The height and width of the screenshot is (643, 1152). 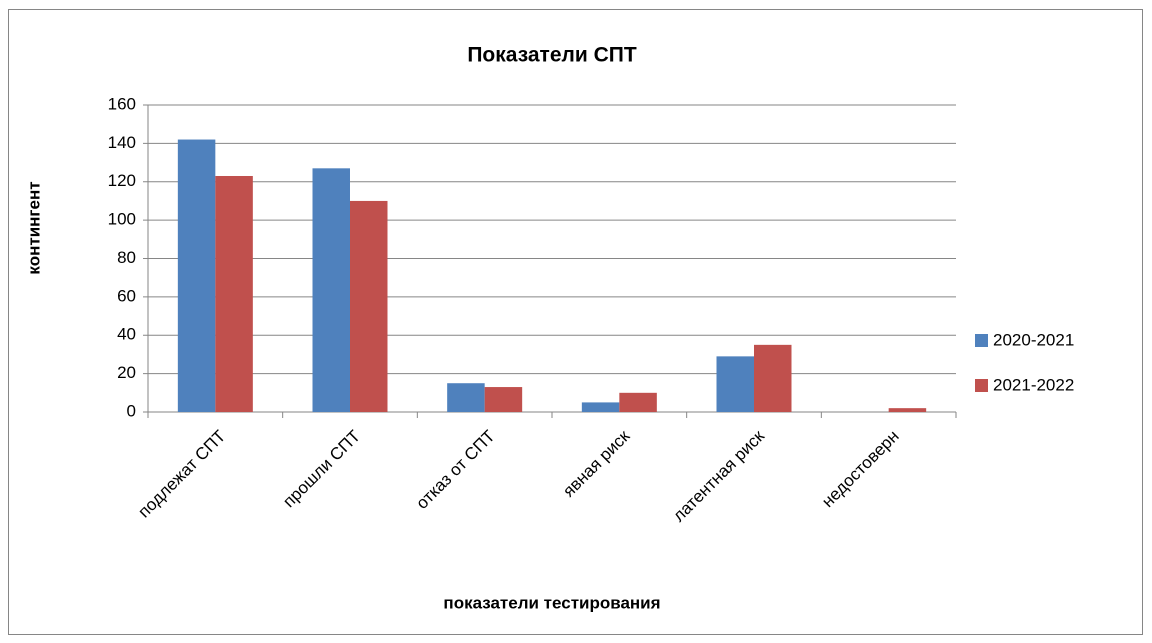 I want to click on y-tick-label: 80, so click(x=126, y=257).